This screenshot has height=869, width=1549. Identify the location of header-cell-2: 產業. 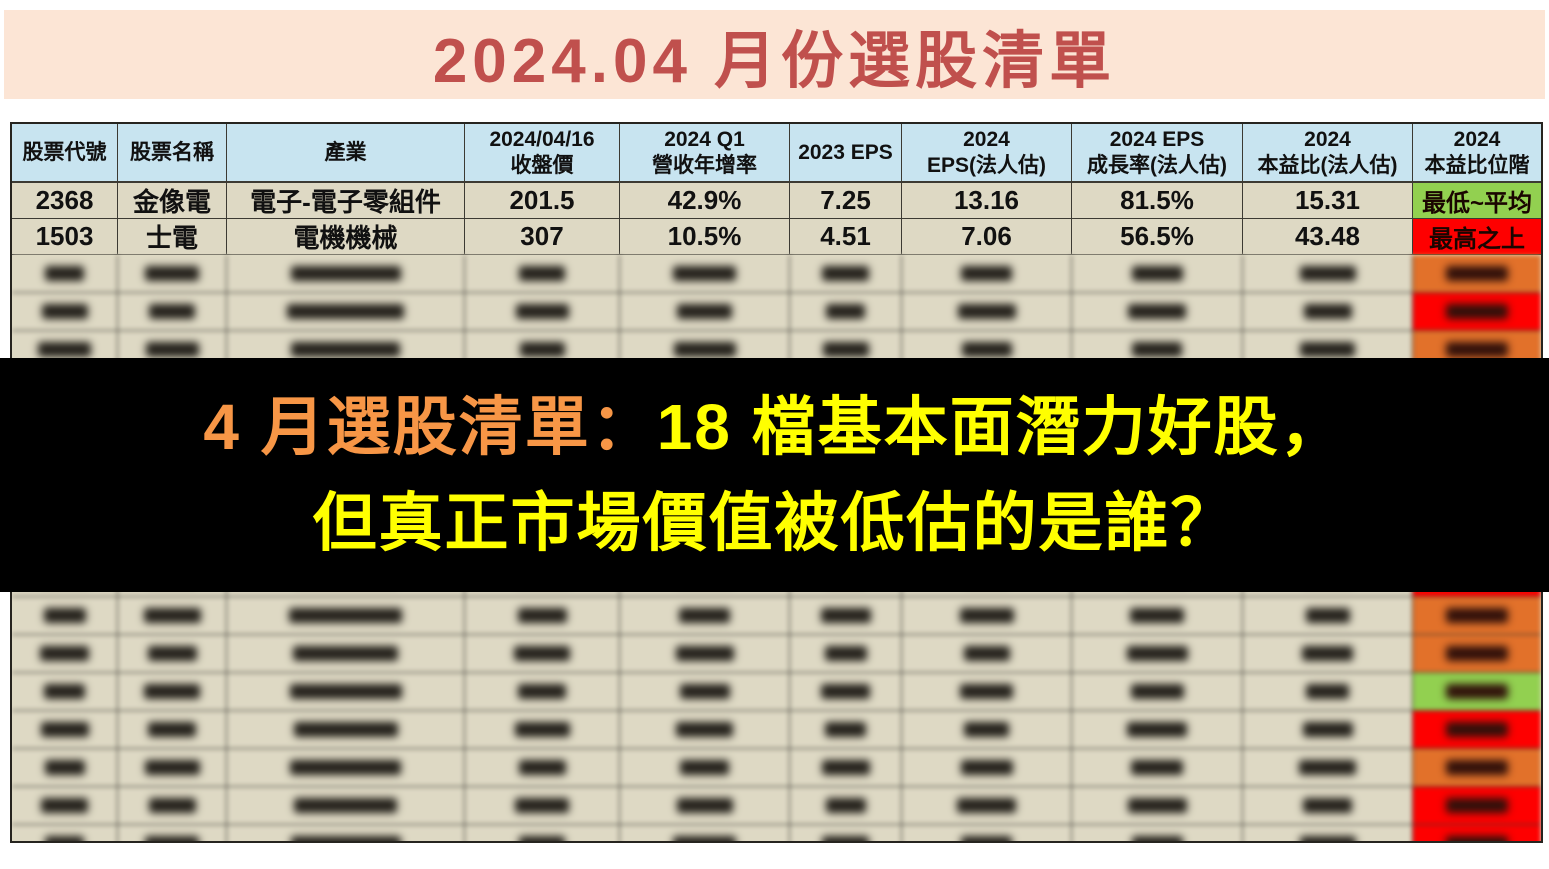
(346, 153).